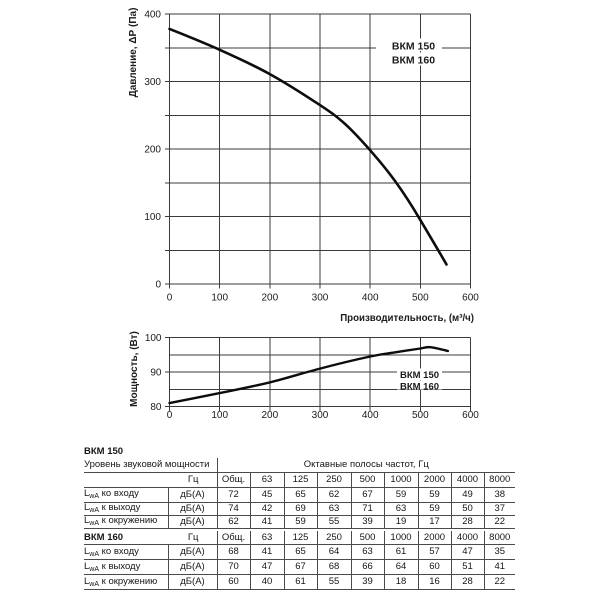 This screenshot has width=600, height=600. I want to click on svg-text: 90, so click(156, 373).